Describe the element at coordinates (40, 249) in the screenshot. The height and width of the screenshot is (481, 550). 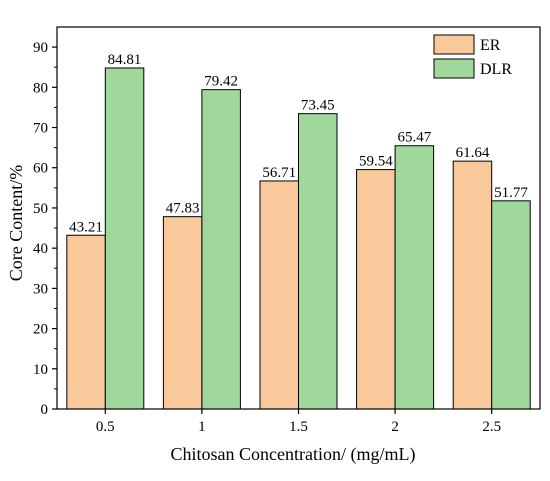
I see `y-tick-label: 40` at that location.